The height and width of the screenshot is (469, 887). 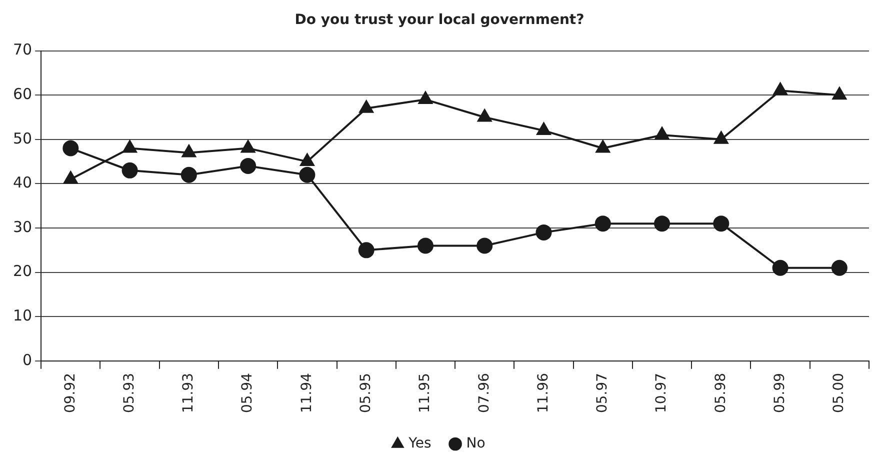 What do you see at coordinates (420, 444) in the screenshot?
I see `legend-label: Yes` at bounding box center [420, 444].